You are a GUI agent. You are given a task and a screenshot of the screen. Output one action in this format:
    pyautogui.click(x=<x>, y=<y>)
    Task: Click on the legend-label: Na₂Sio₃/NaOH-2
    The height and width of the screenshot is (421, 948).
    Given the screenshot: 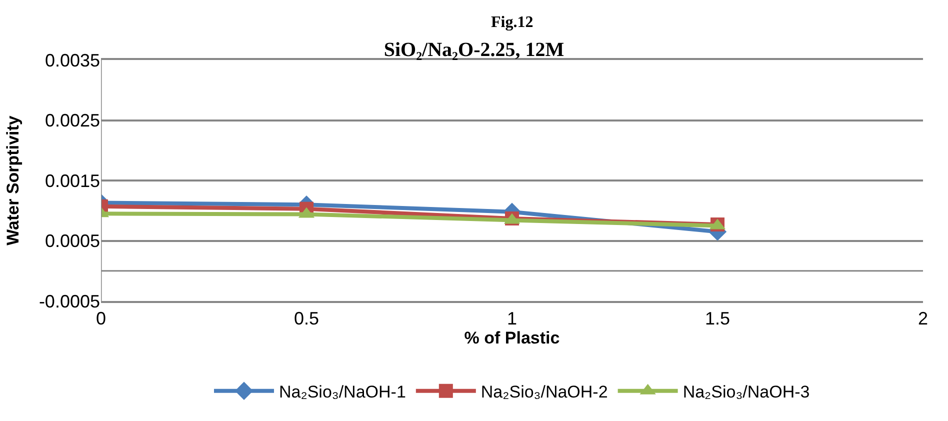 What is the action you would take?
    pyautogui.click(x=544, y=392)
    